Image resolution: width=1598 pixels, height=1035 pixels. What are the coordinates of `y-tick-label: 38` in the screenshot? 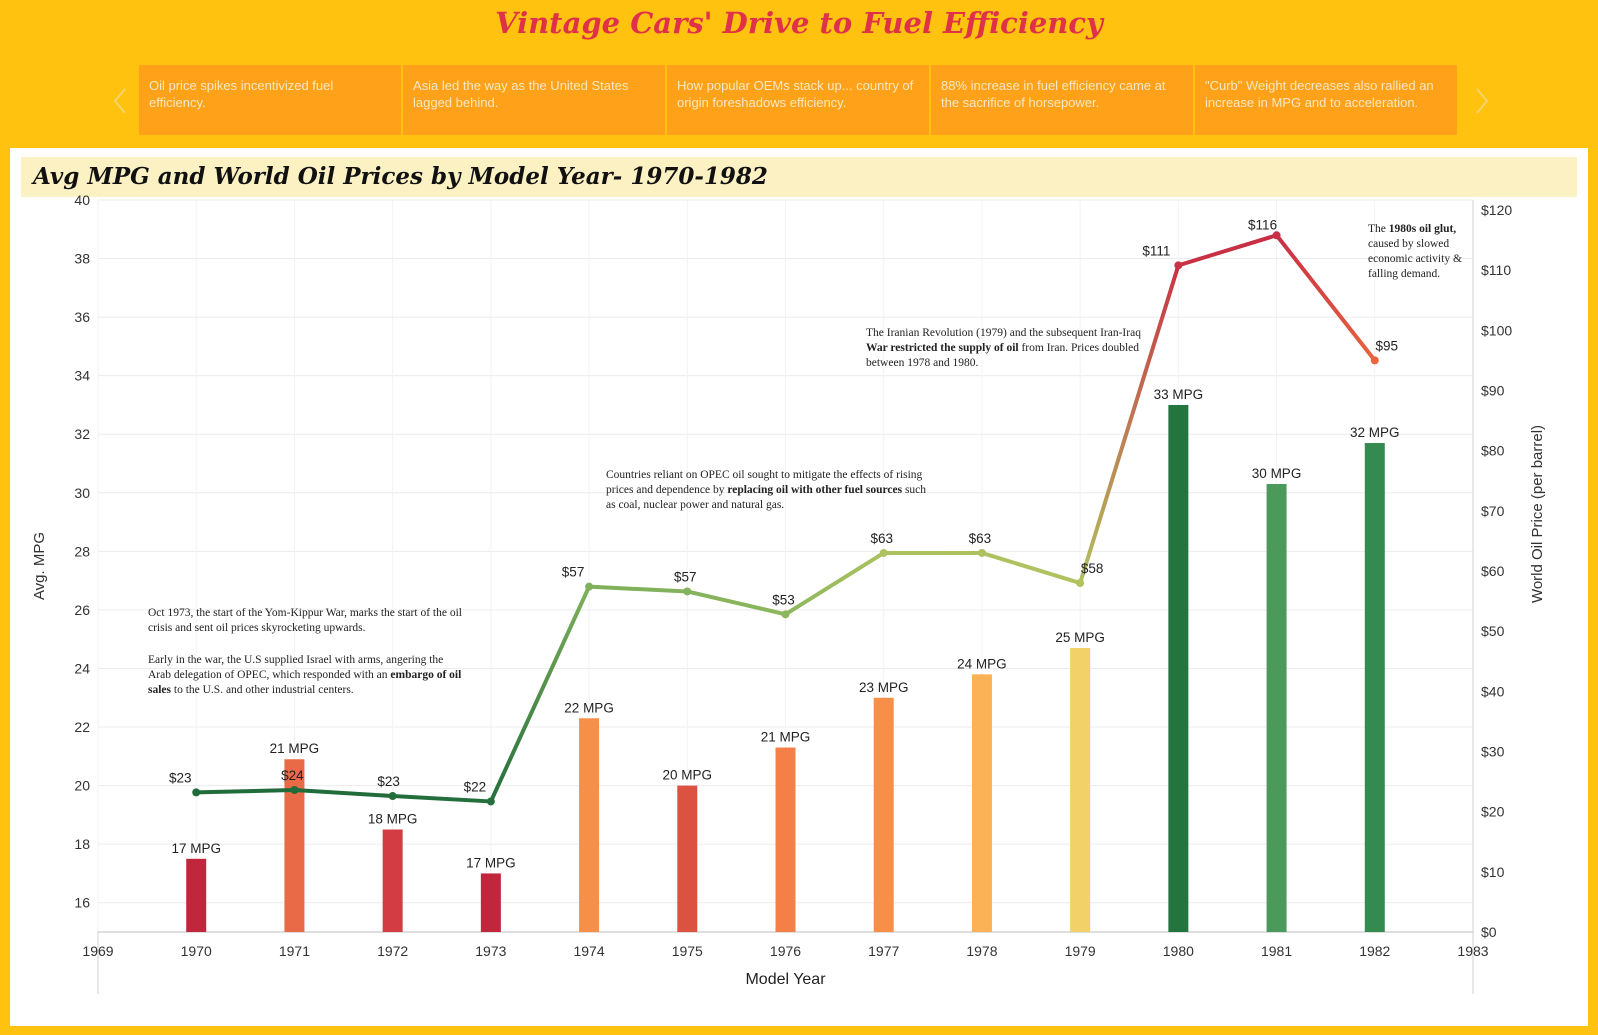 It's located at (82, 259).